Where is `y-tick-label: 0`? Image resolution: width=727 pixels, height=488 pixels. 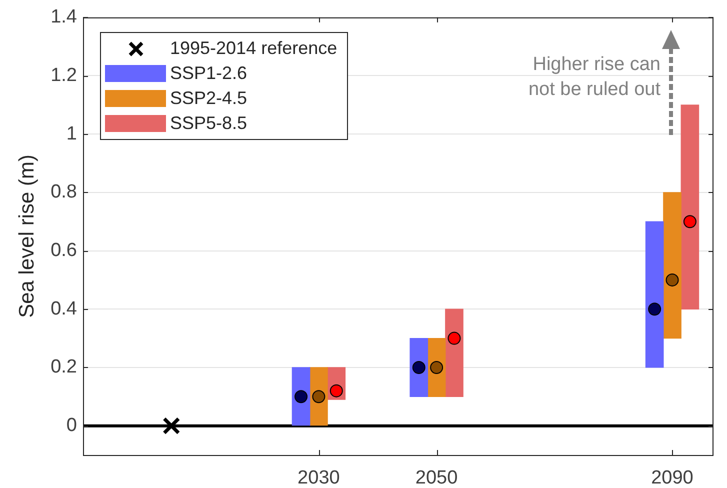 y-tick-label: 0 is located at coordinates (71, 425).